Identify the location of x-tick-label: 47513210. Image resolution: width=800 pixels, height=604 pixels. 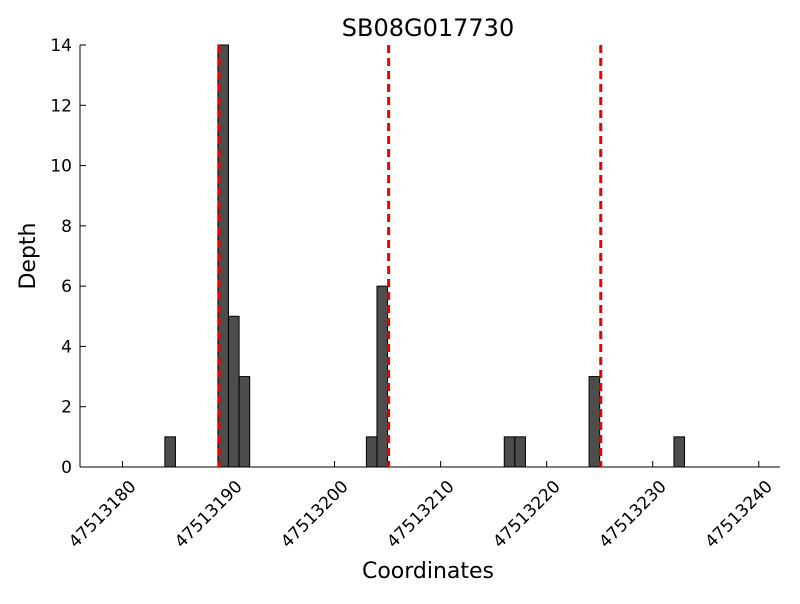
(420, 514).